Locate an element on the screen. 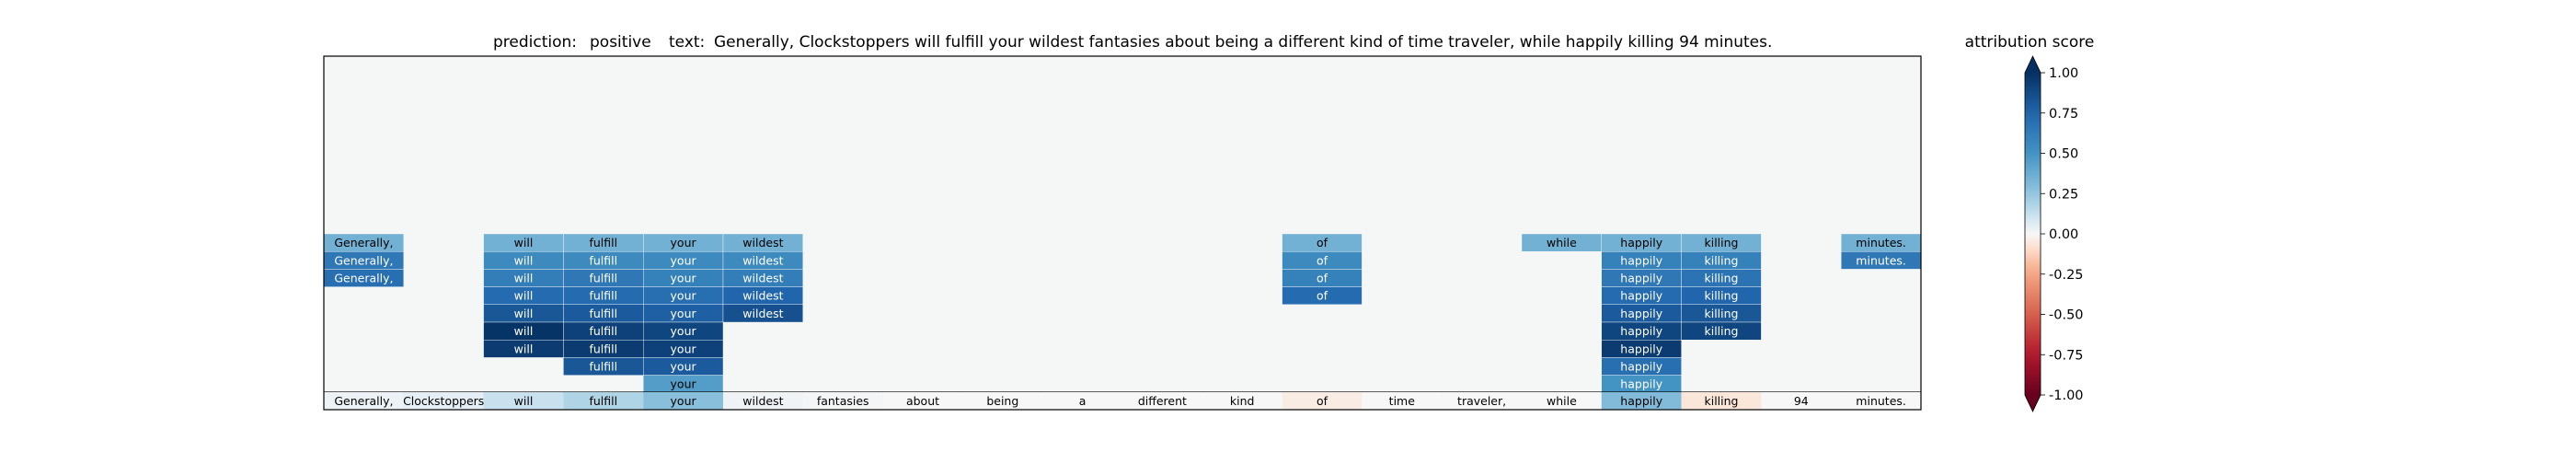  colorbar-tick-label: 0.25 is located at coordinates (2063, 194).